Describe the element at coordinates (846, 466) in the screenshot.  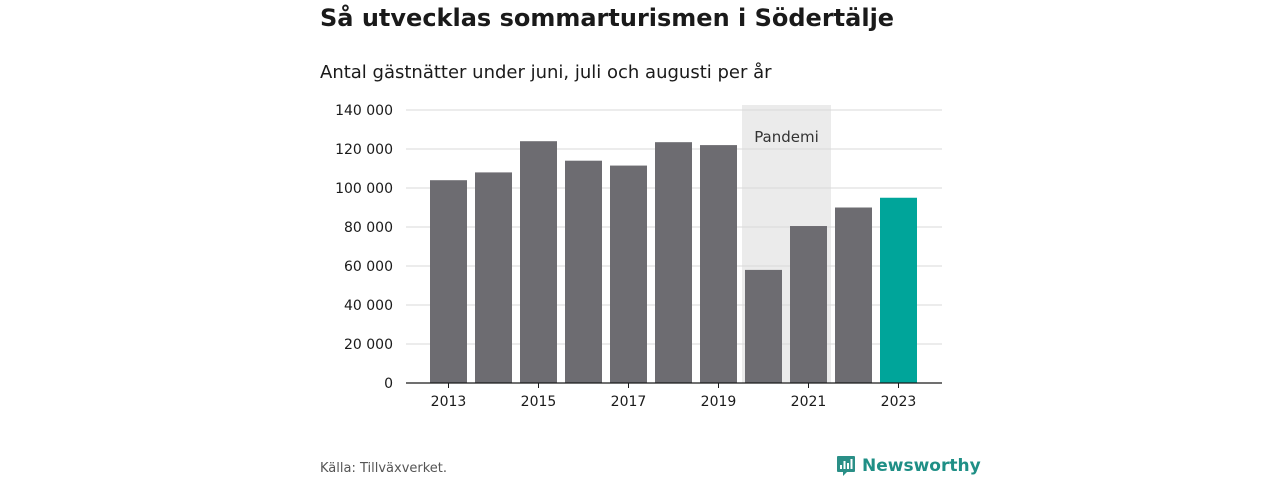
I see `newsworthy-chart-icon` at that location.